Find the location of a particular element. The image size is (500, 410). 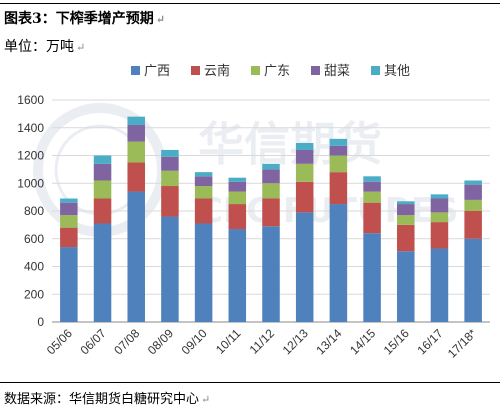

y-tick-label: 1200 is located at coordinates (30, 156).